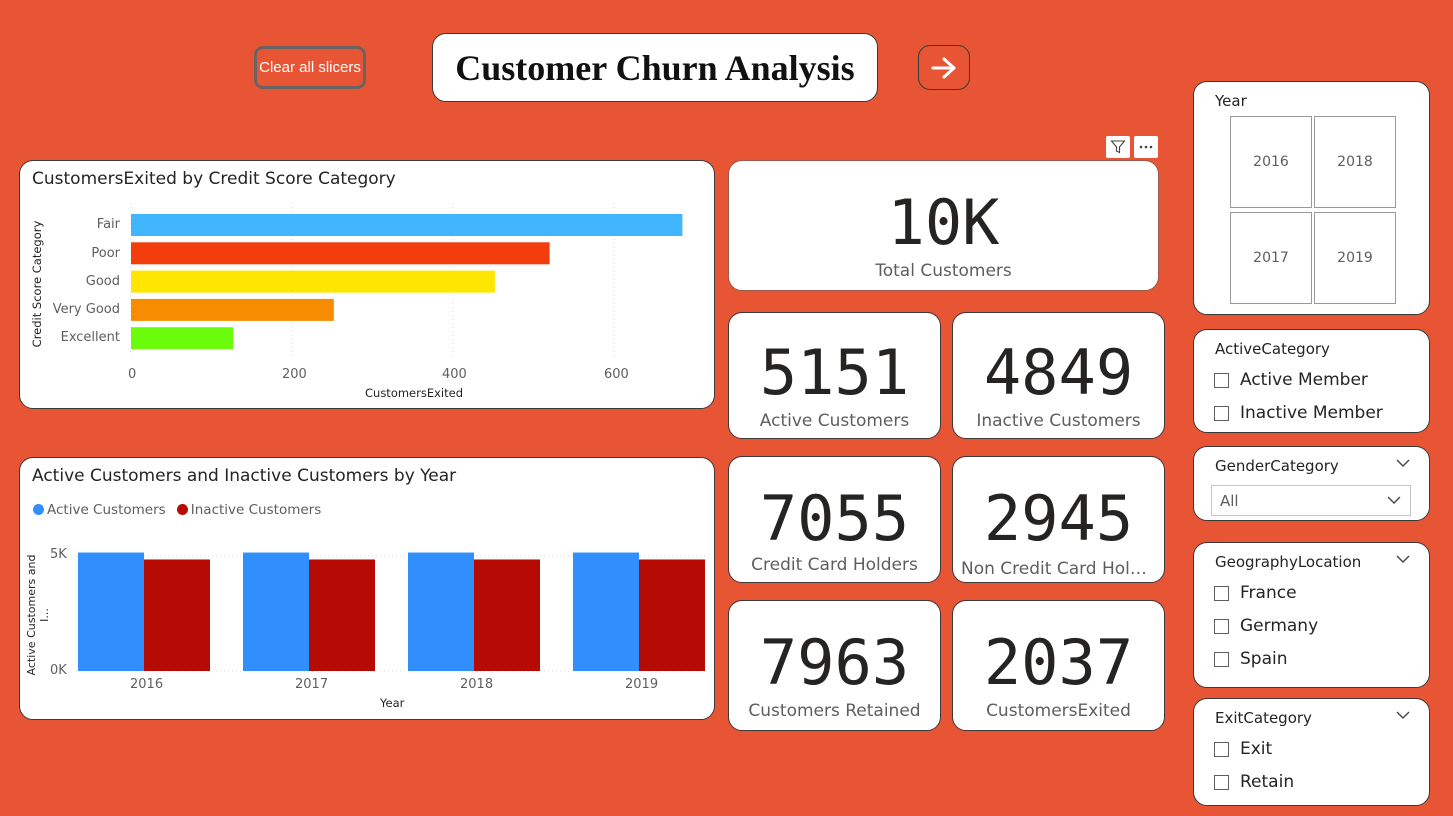 The width and height of the screenshot is (1453, 816). What do you see at coordinates (106, 509) in the screenshot?
I see `legend-label: Active Customers` at bounding box center [106, 509].